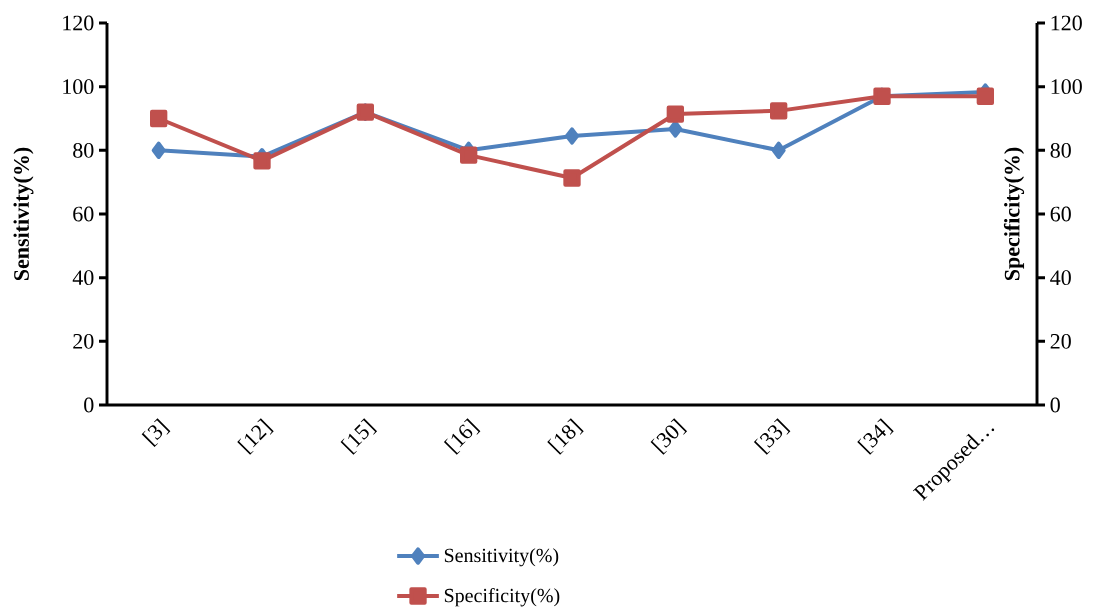  Describe the element at coordinates (1055, 405) in the screenshot. I see `y2-tick-label: 0` at that location.